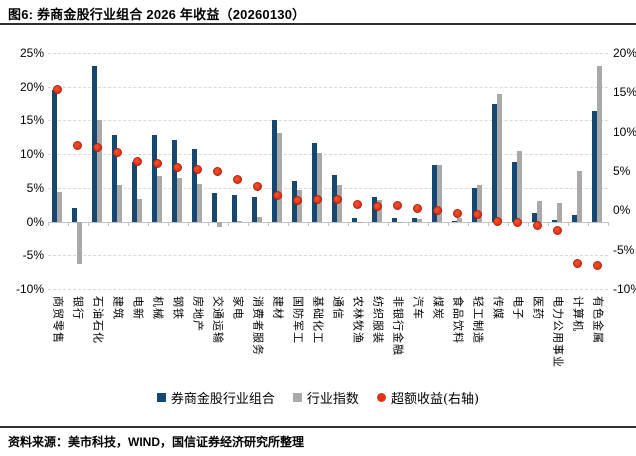 This screenshot has width=636, height=456. I want to click on excess-return-dot-商贸零售, so click(57, 89).